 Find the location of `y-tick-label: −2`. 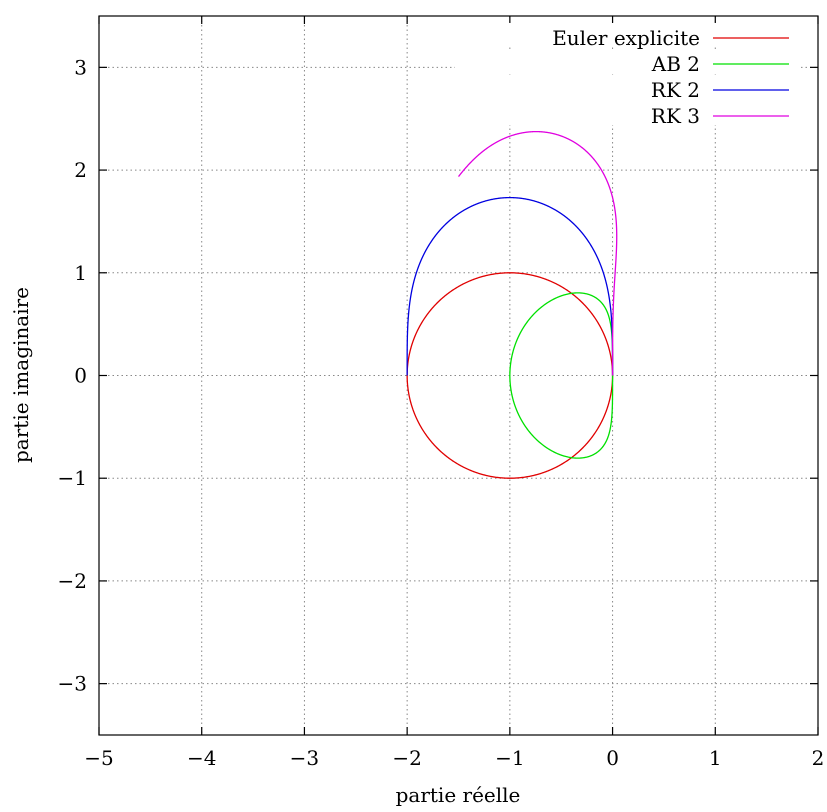

y-tick-label: −2 is located at coordinates (72, 581).